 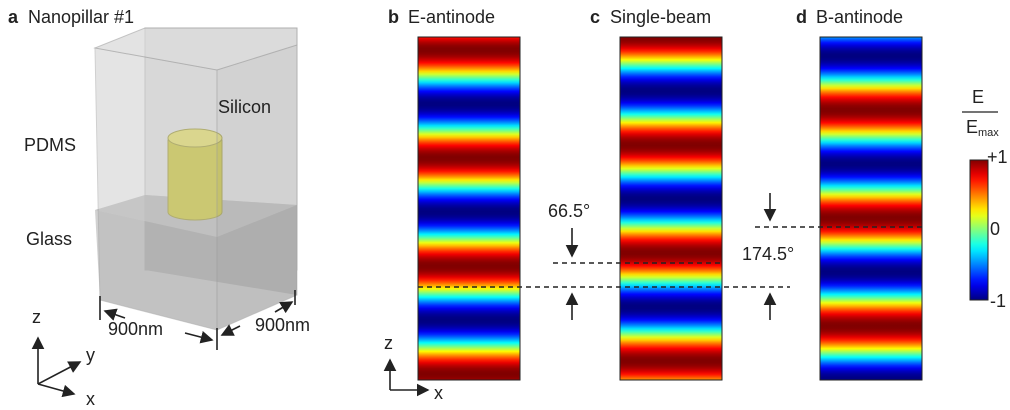 What do you see at coordinates (49, 239) in the screenshot?
I see `label-glass: Glass` at bounding box center [49, 239].